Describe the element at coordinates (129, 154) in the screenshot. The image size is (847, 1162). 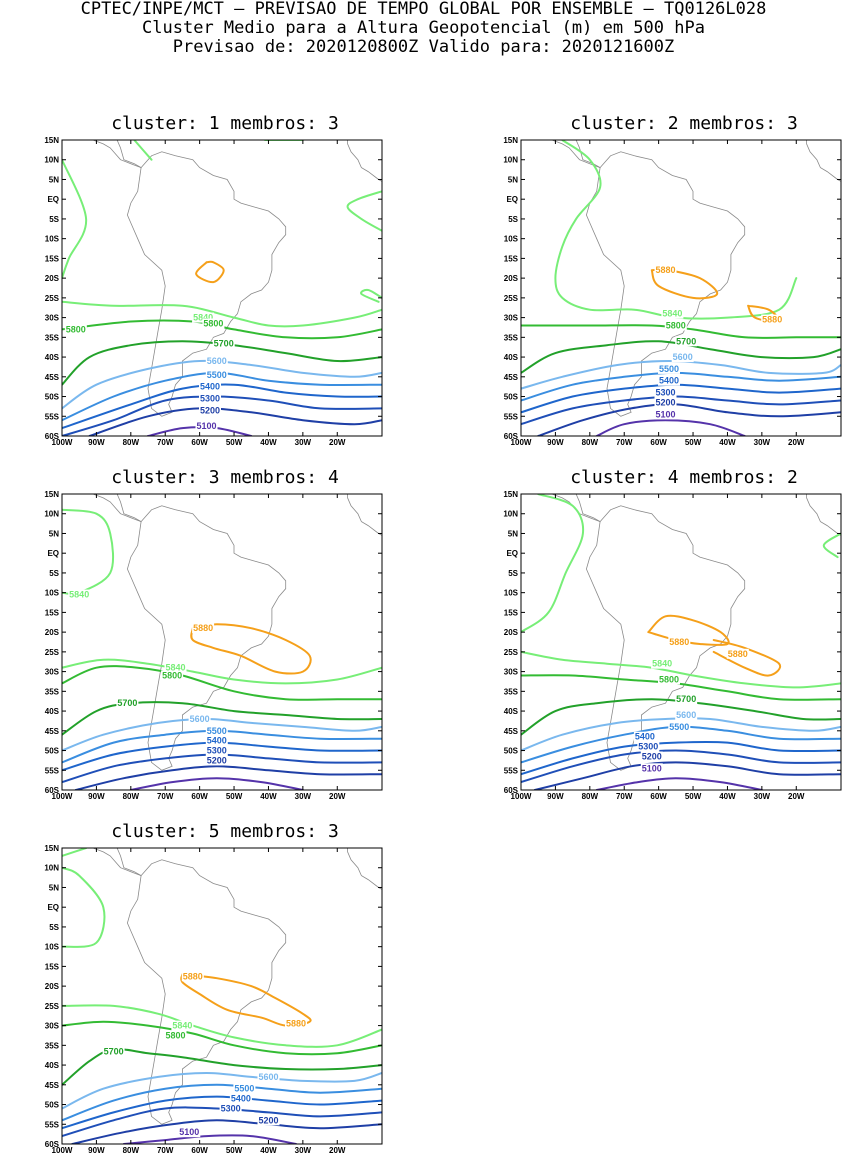
I see `coastline-central-america-east` at that location.